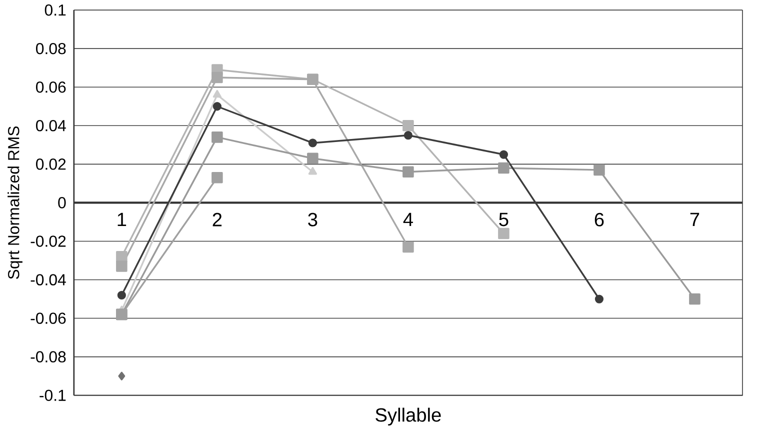  Describe the element at coordinates (408, 219) in the screenshot. I see `x-tick-label: 4` at that location.